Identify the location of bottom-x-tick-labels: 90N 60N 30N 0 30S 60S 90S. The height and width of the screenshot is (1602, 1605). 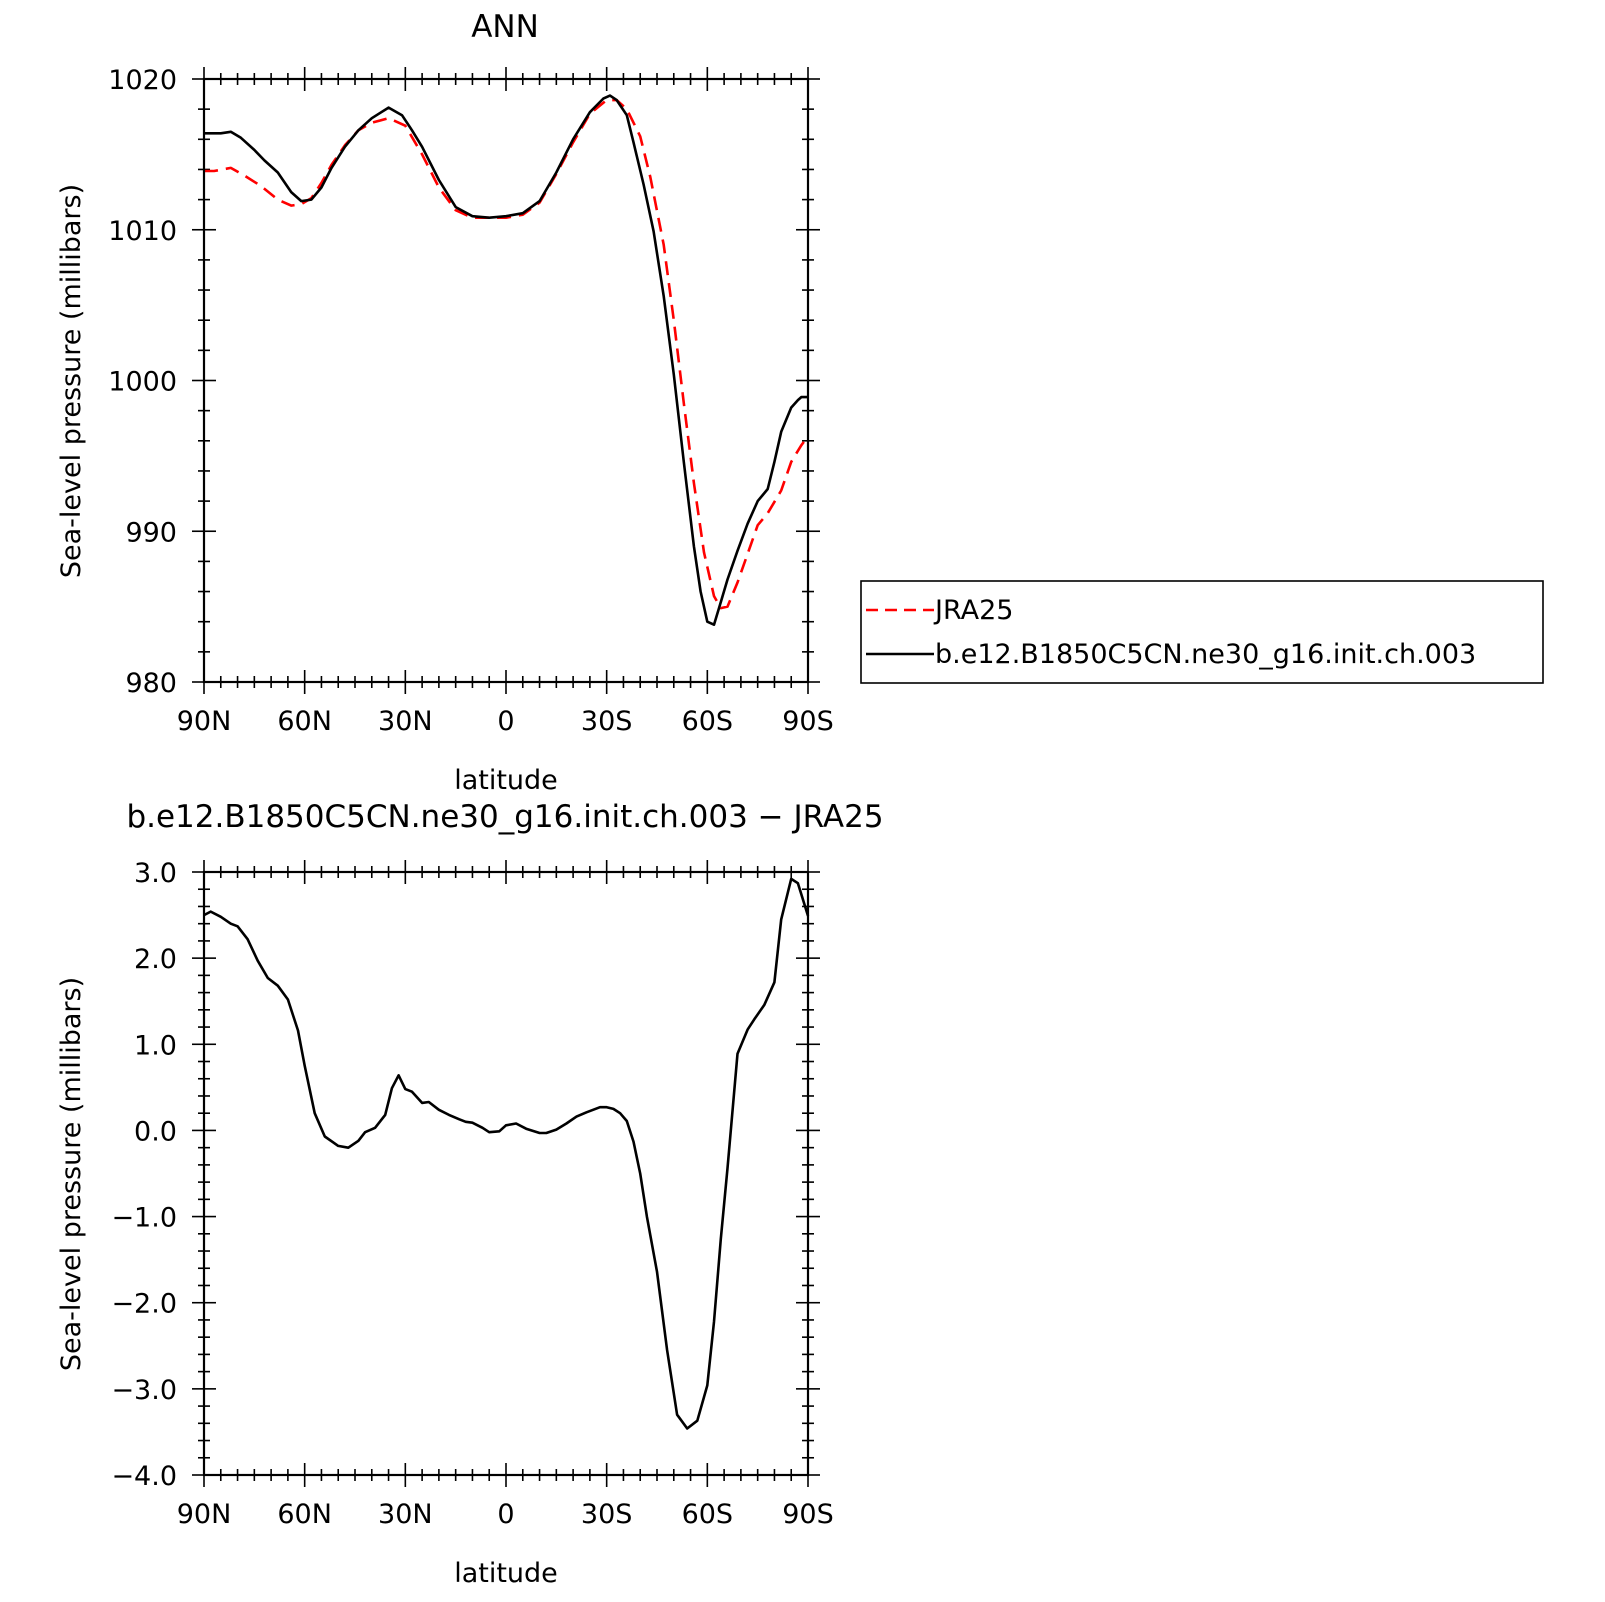
(505, 1514).